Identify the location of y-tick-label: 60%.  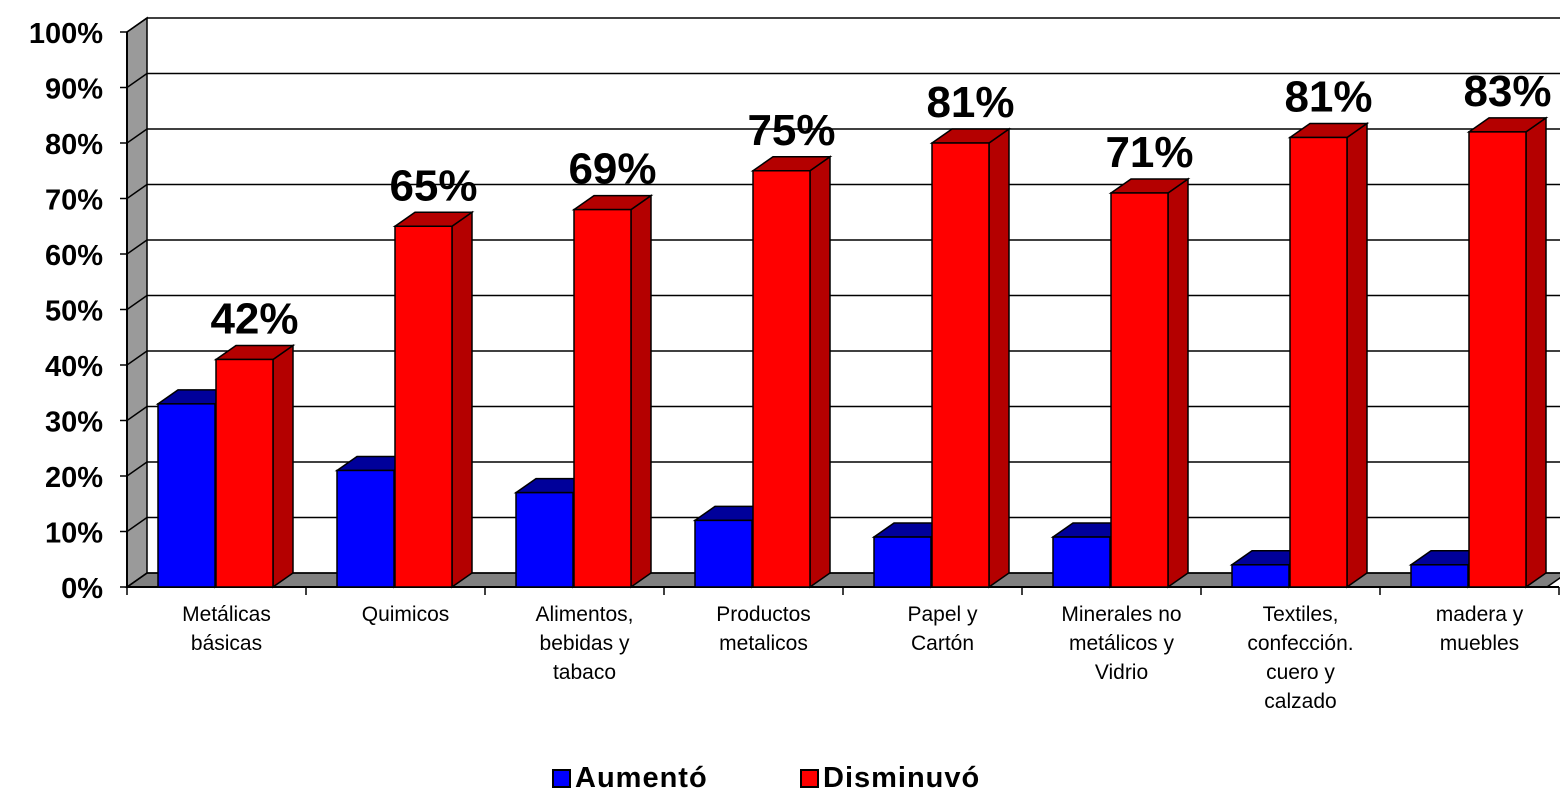
(74, 256).